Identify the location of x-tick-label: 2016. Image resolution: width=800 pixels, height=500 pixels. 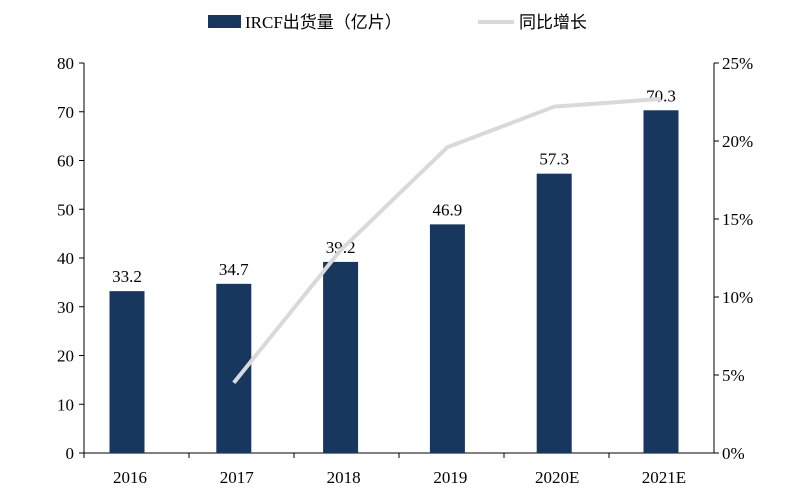
(130, 477).